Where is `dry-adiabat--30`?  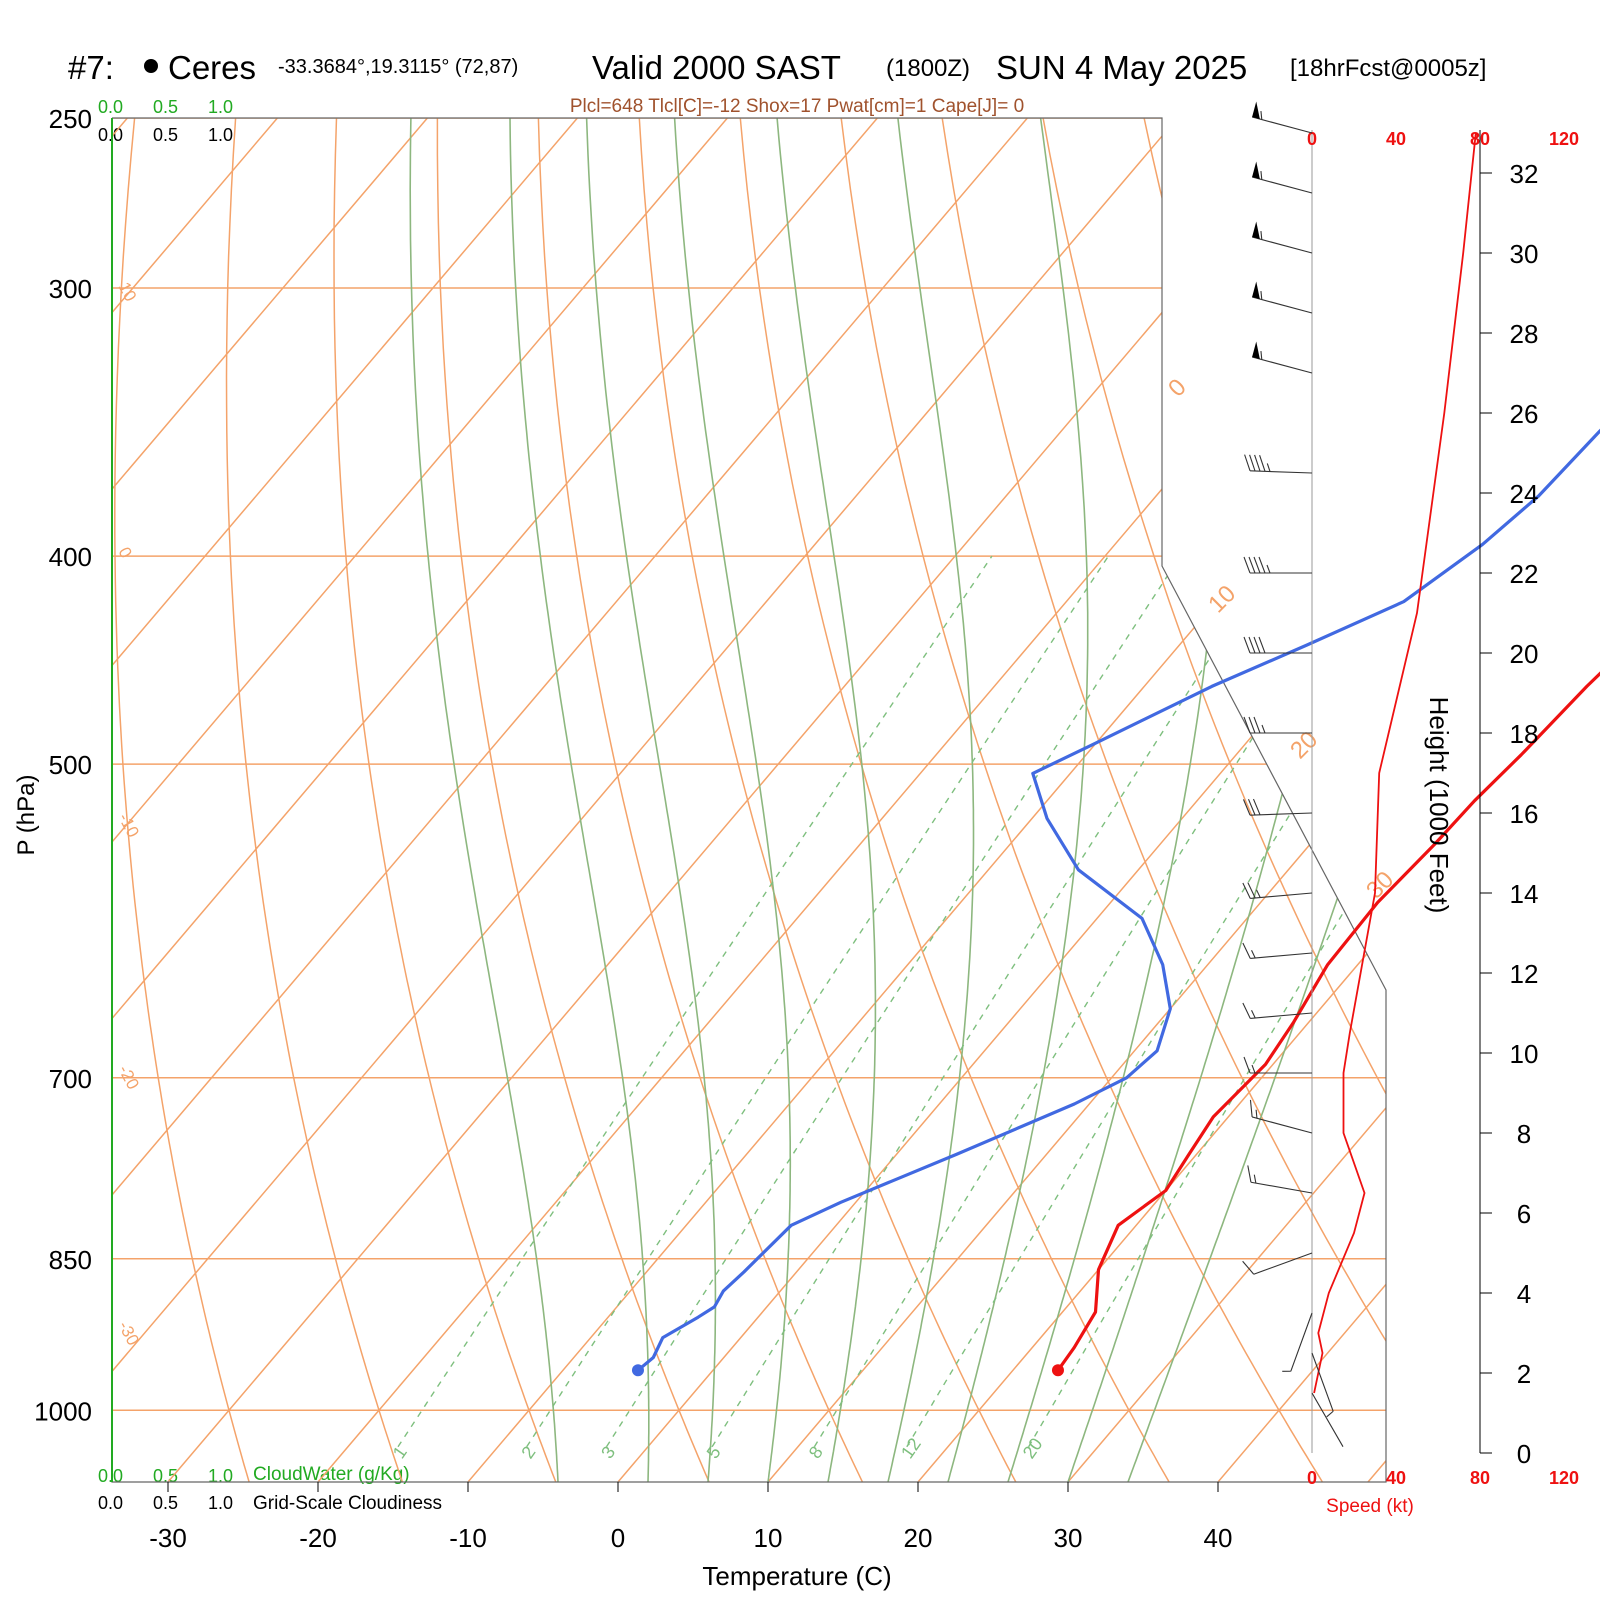
dry-adiabat--30 is located at coordinates (182, 800).